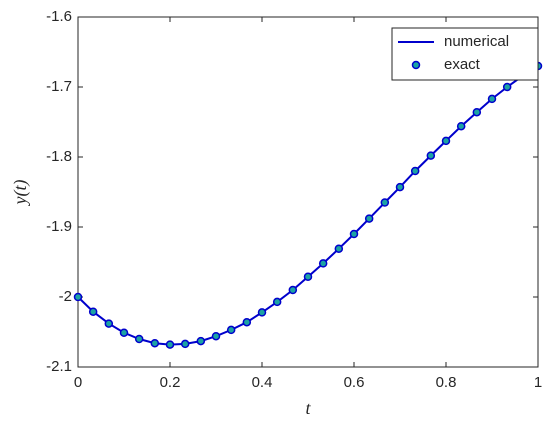 This screenshot has width=550, height=435. What do you see at coordinates (416, 65) in the screenshot?
I see `legend-marker` at bounding box center [416, 65].